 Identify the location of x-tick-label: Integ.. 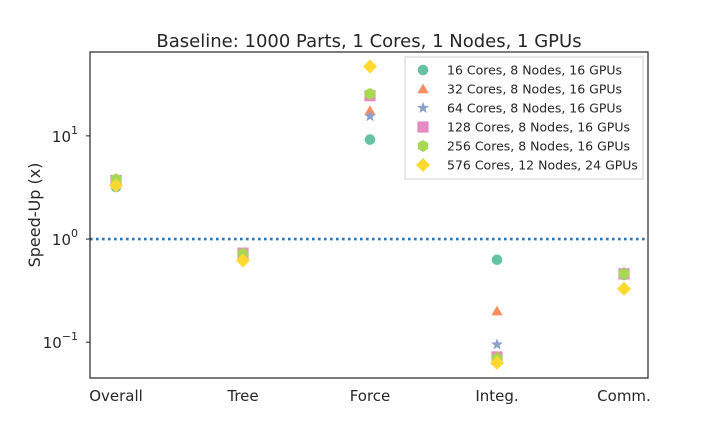
(496, 396).